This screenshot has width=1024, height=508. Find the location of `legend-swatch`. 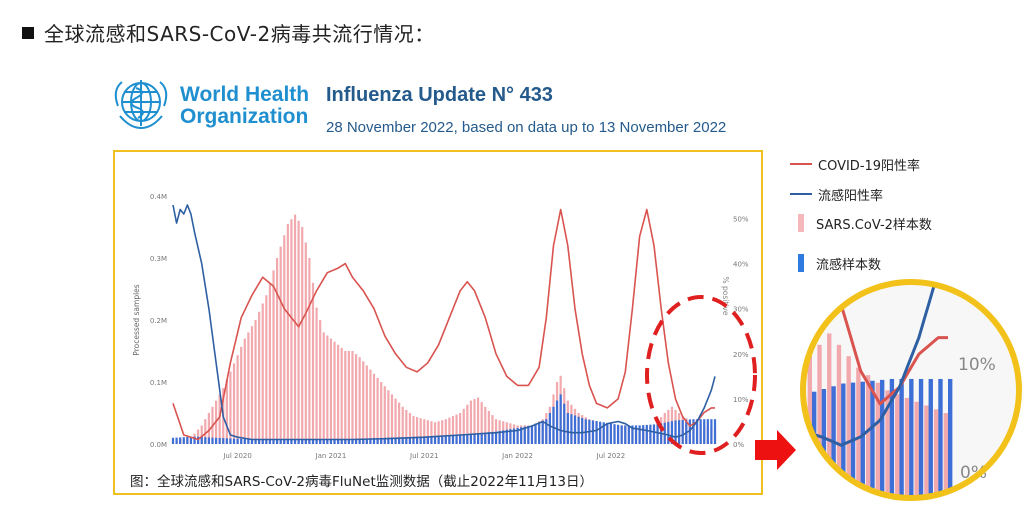

legend-swatch is located at coordinates (801, 194).